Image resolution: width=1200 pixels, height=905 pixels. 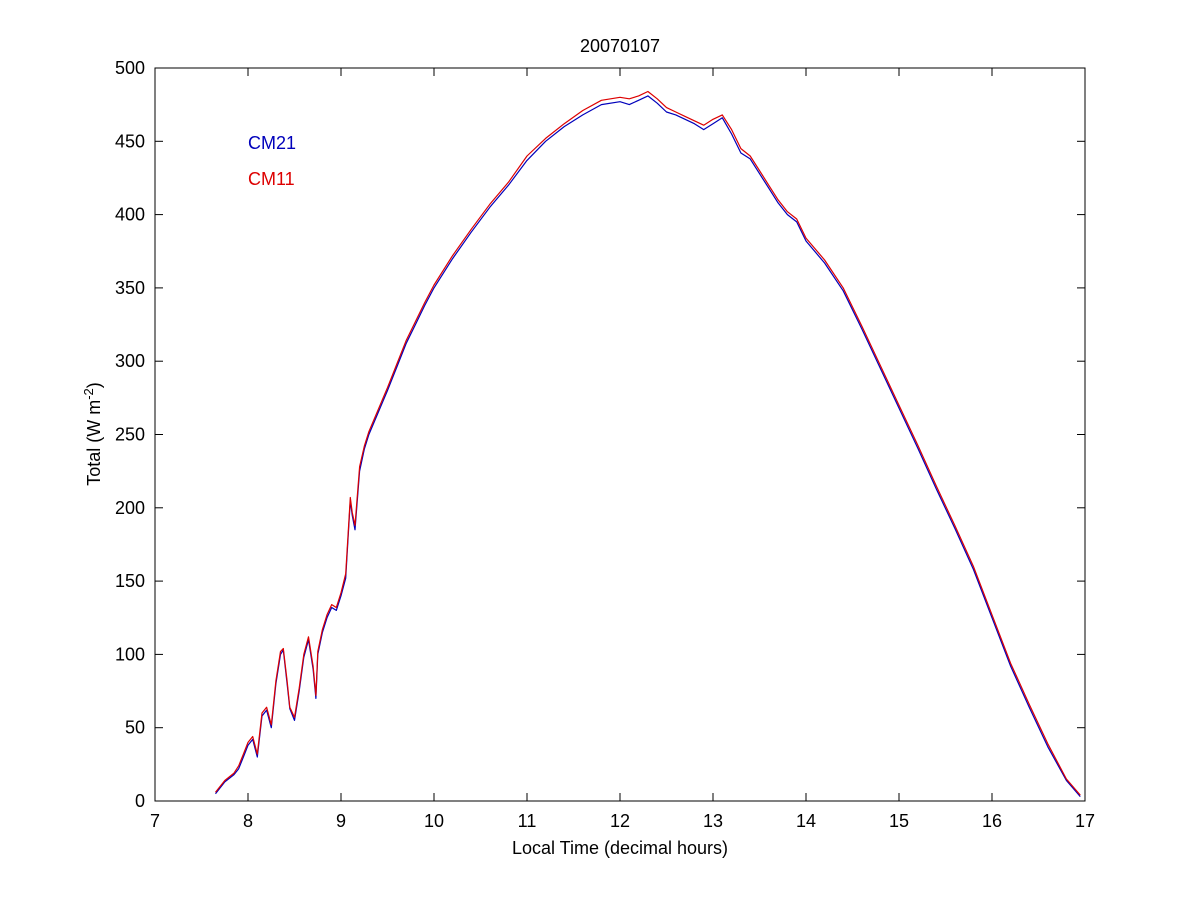 I want to click on chart-title: 20070107, so click(x=620, y=46).